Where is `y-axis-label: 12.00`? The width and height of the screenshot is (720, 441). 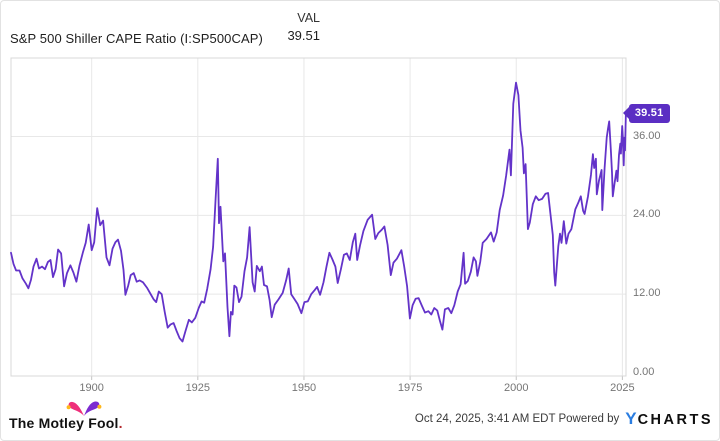
y-axis-label: 12.00 is located at coordinates (647, 293).